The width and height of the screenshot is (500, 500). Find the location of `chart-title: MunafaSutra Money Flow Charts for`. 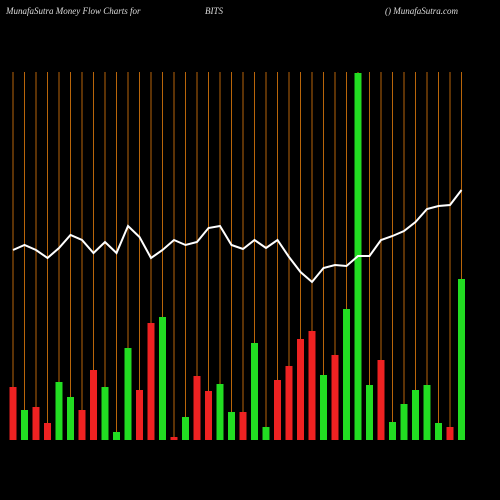

chart-title: MunafaSutra Money Flow Charts for is located at coordinates (73, 11).